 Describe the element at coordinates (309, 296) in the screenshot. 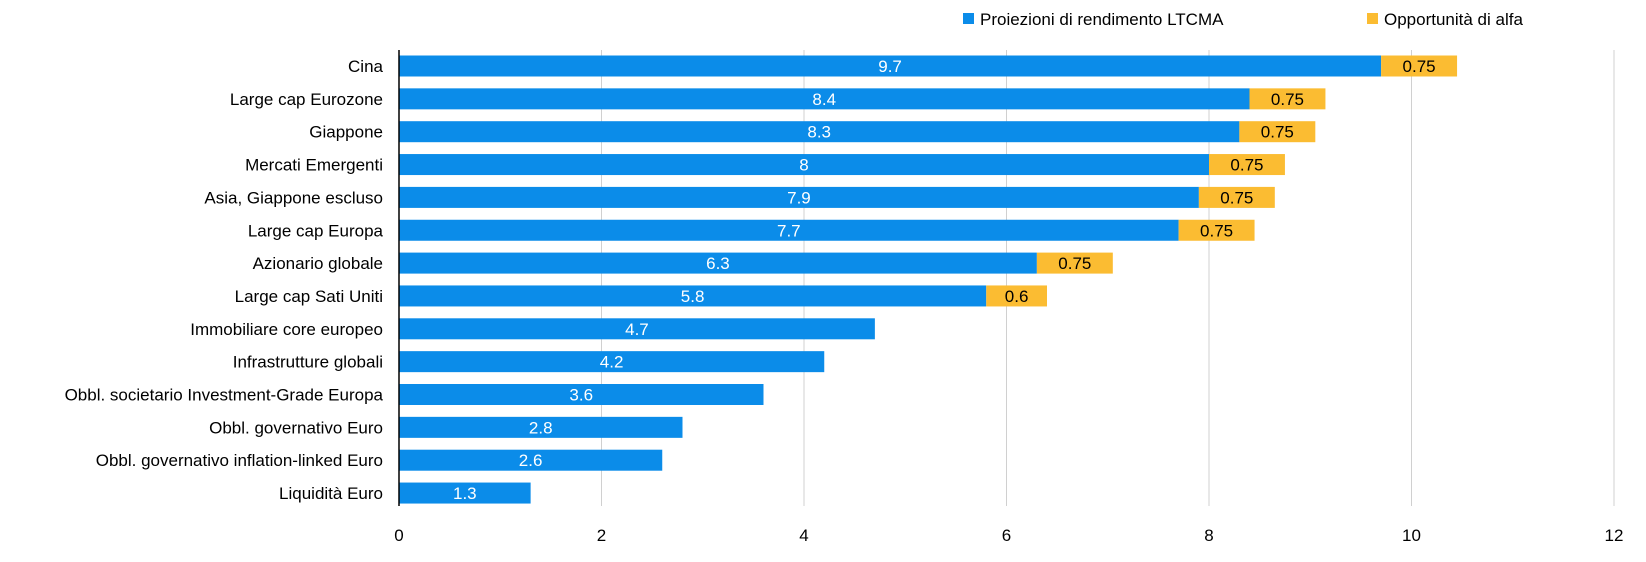

I see `category-label: Large cap Sati Uniti` at that location.